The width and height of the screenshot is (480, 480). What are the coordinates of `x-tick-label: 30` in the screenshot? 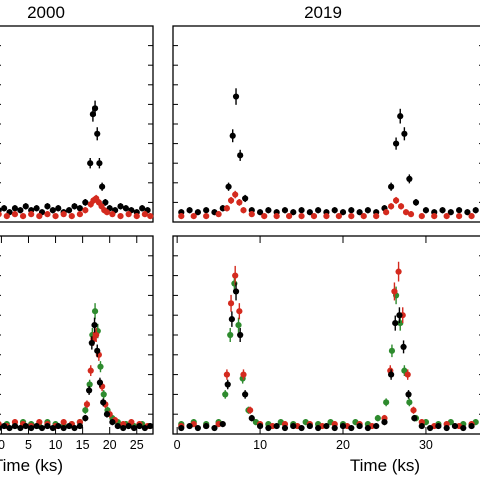 It's located at (426, 445).